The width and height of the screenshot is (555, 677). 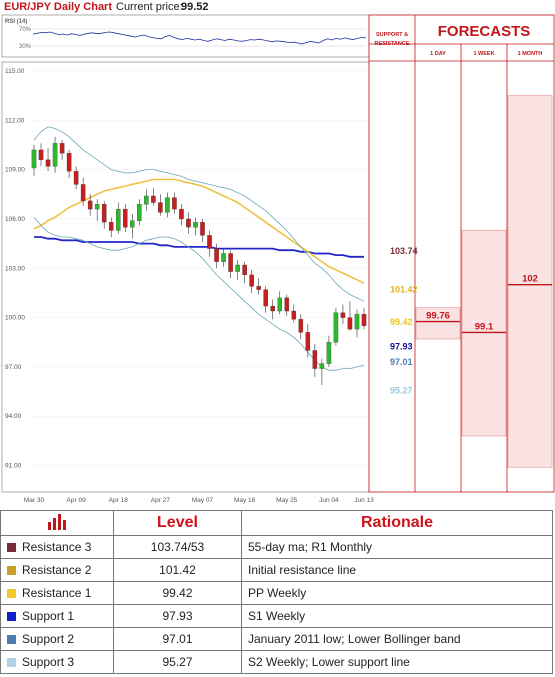 What do you see at coordinates (397, 593) in the screenshot?
I see `level-rationale-cell: PP Weekly` at bounding box center [397, 593].